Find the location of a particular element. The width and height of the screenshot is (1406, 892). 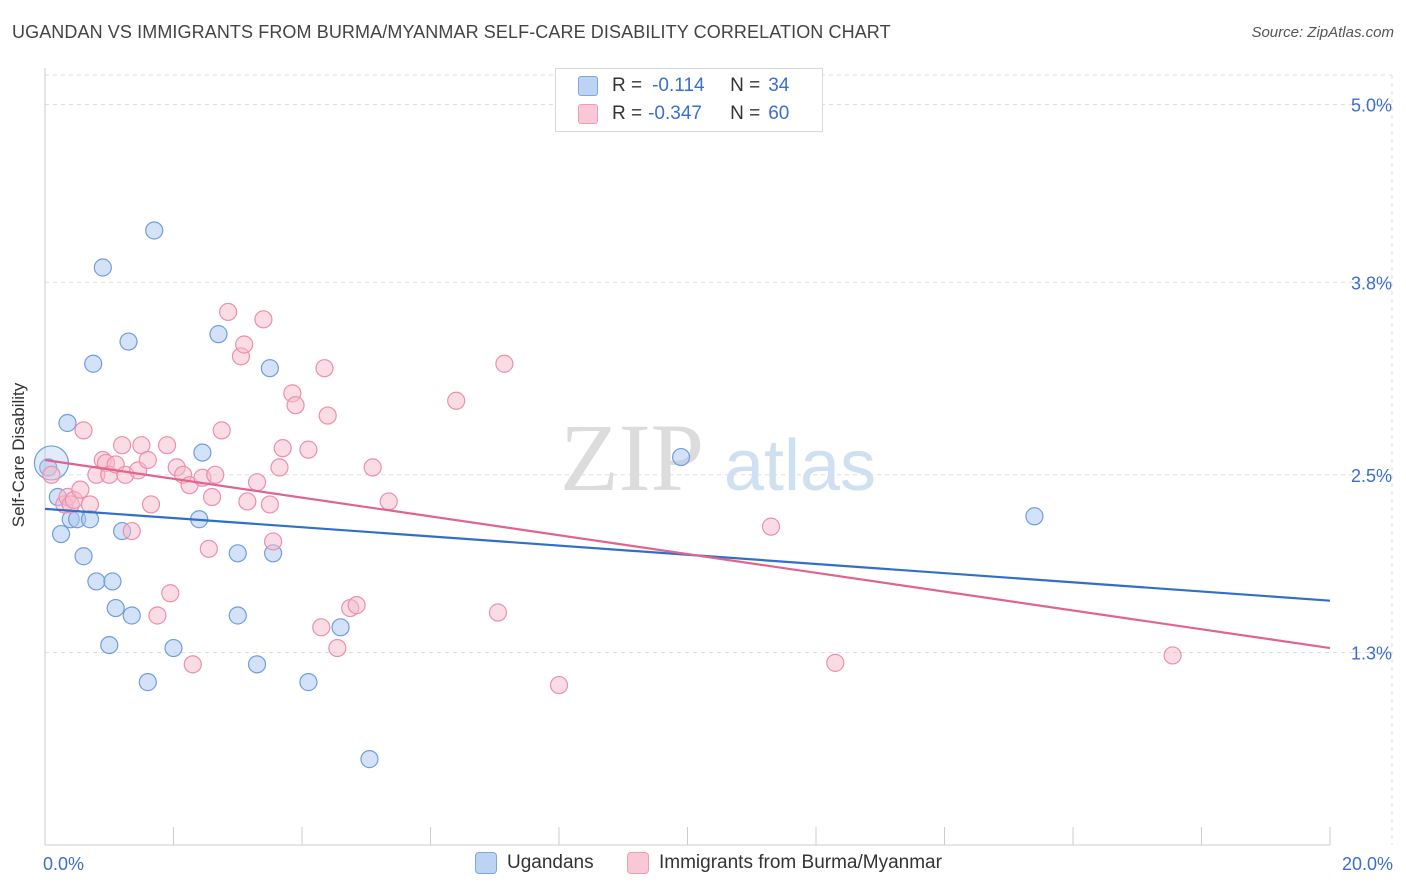

r-value: -0.347 is located at coordinates (675, 113).